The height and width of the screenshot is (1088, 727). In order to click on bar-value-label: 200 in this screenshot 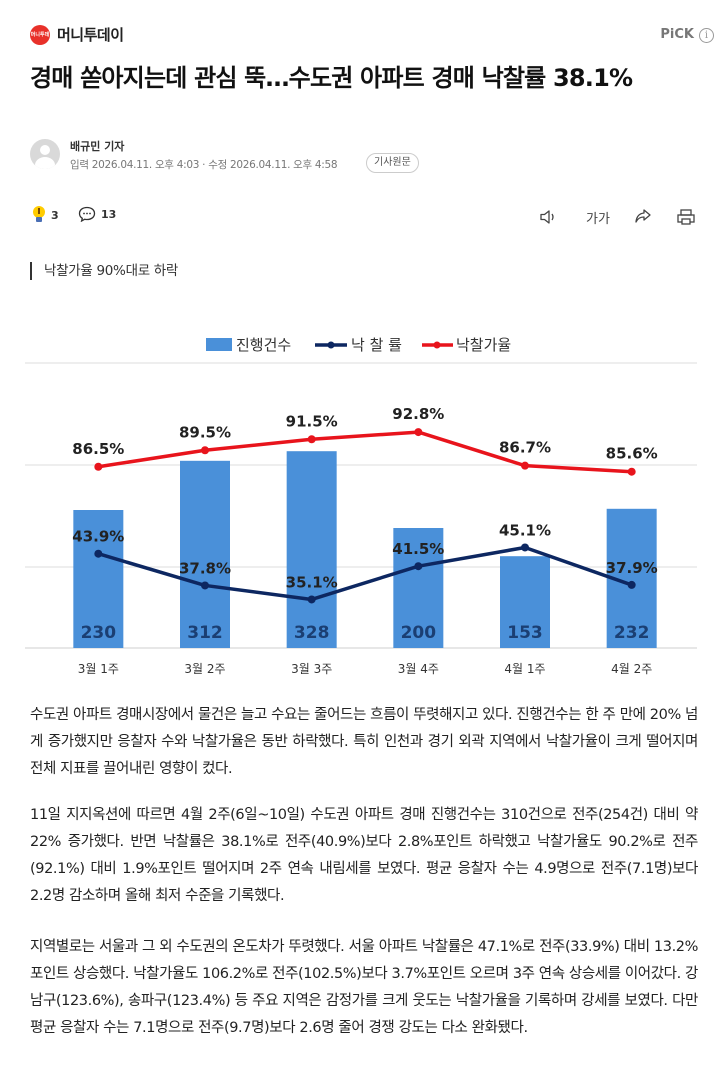, I will do `click(419, 633)`.